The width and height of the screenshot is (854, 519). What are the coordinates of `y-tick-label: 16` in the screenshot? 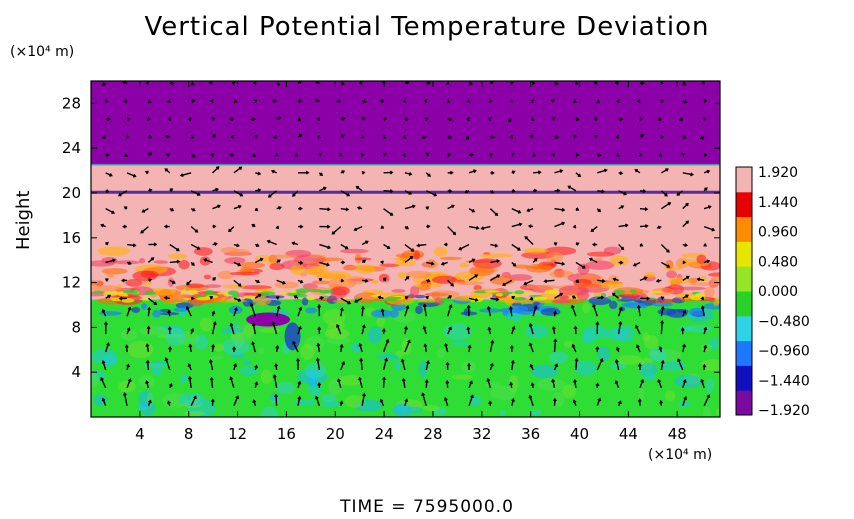 It's located at (71, 238).